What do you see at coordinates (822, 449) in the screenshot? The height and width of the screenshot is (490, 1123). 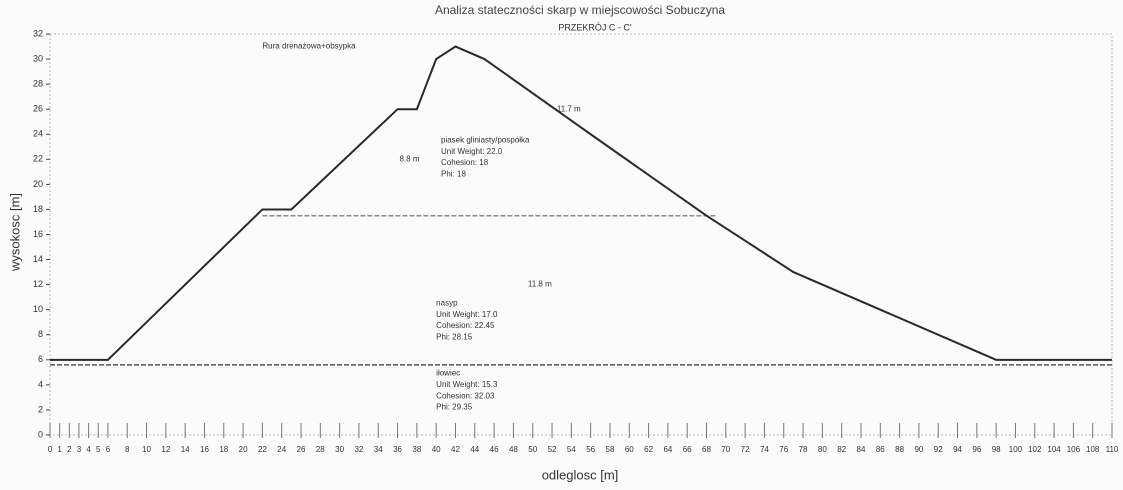 I see `x-tick-label: 80` at bounding box center [822, 449].